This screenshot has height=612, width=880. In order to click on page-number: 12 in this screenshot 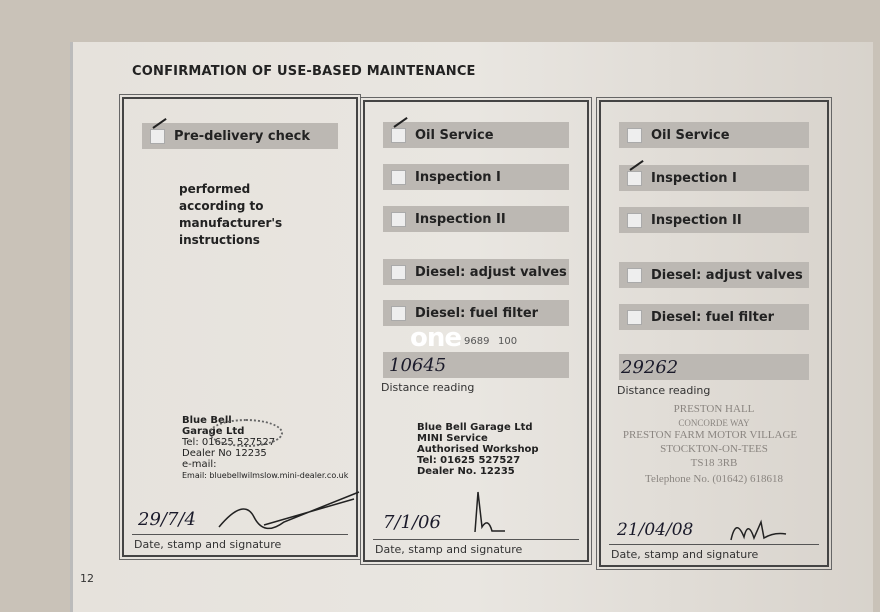, I will do `click(87, 578)`.